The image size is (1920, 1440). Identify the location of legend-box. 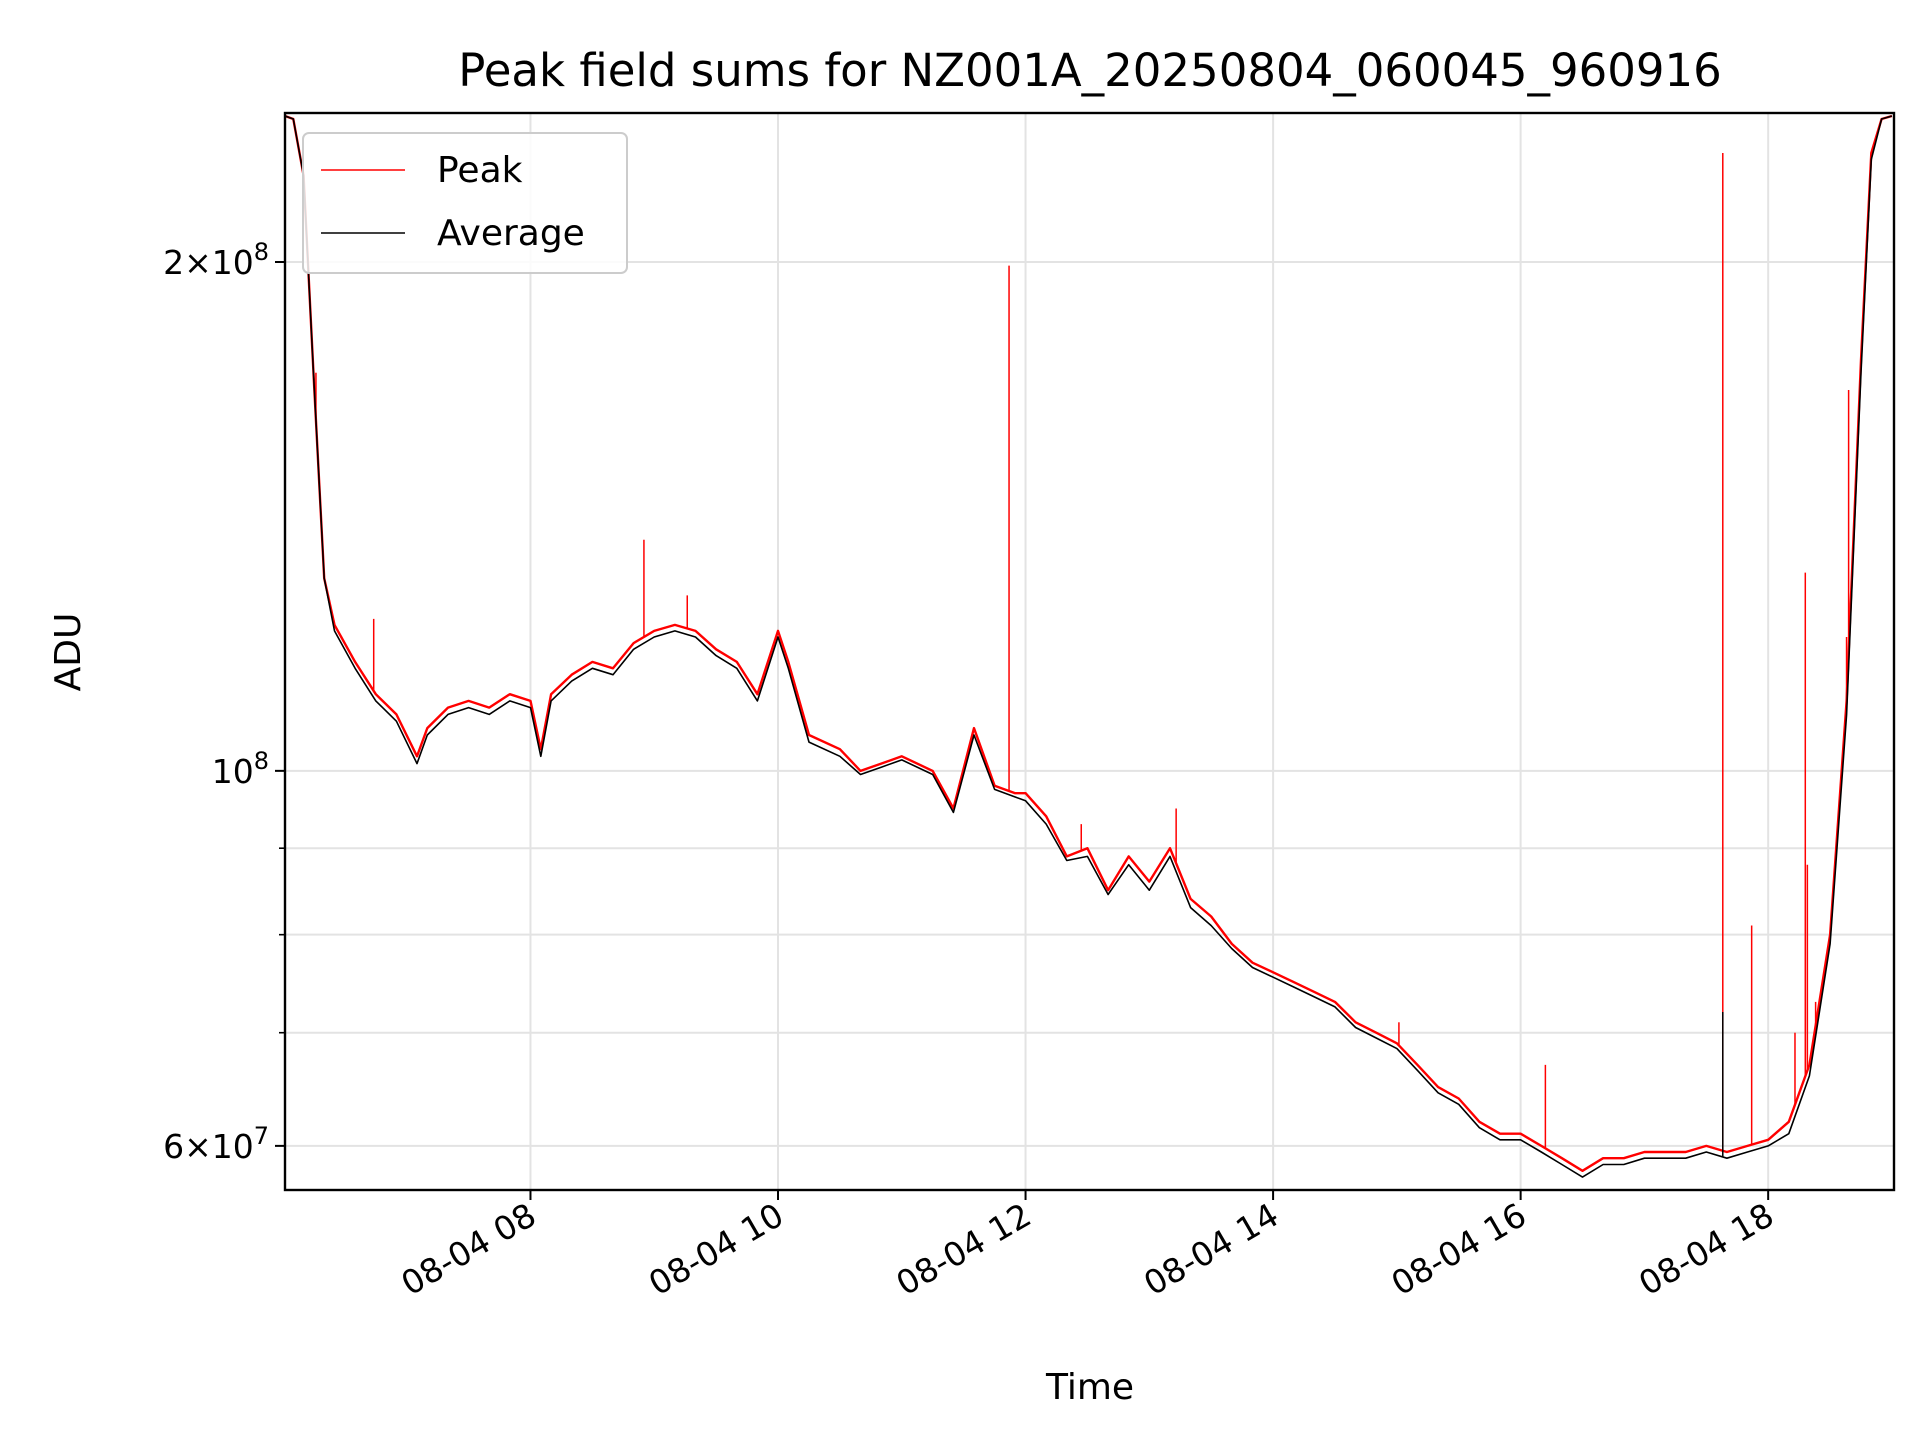
(465, 203).